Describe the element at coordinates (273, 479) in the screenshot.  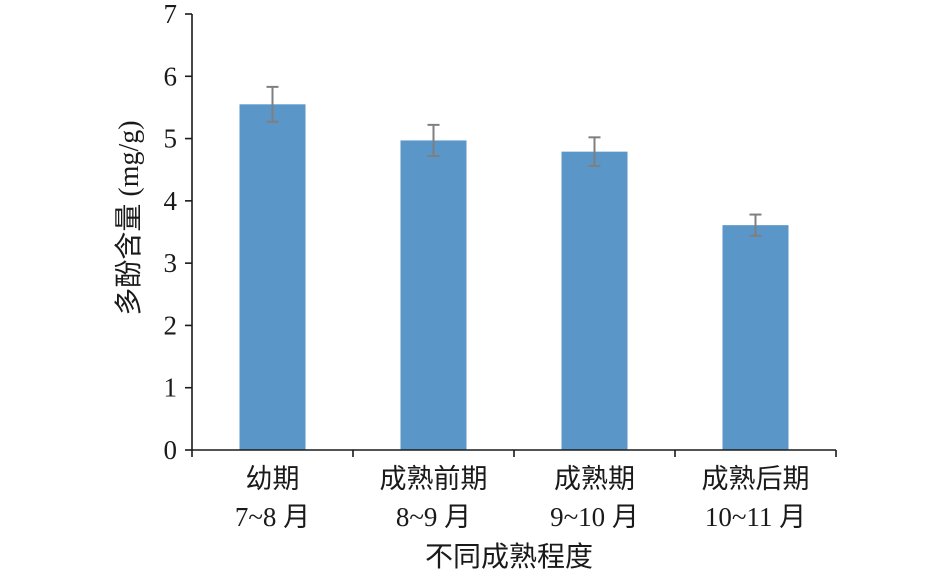
I see `x-category-label-1-line-1: 幼期` at that location.